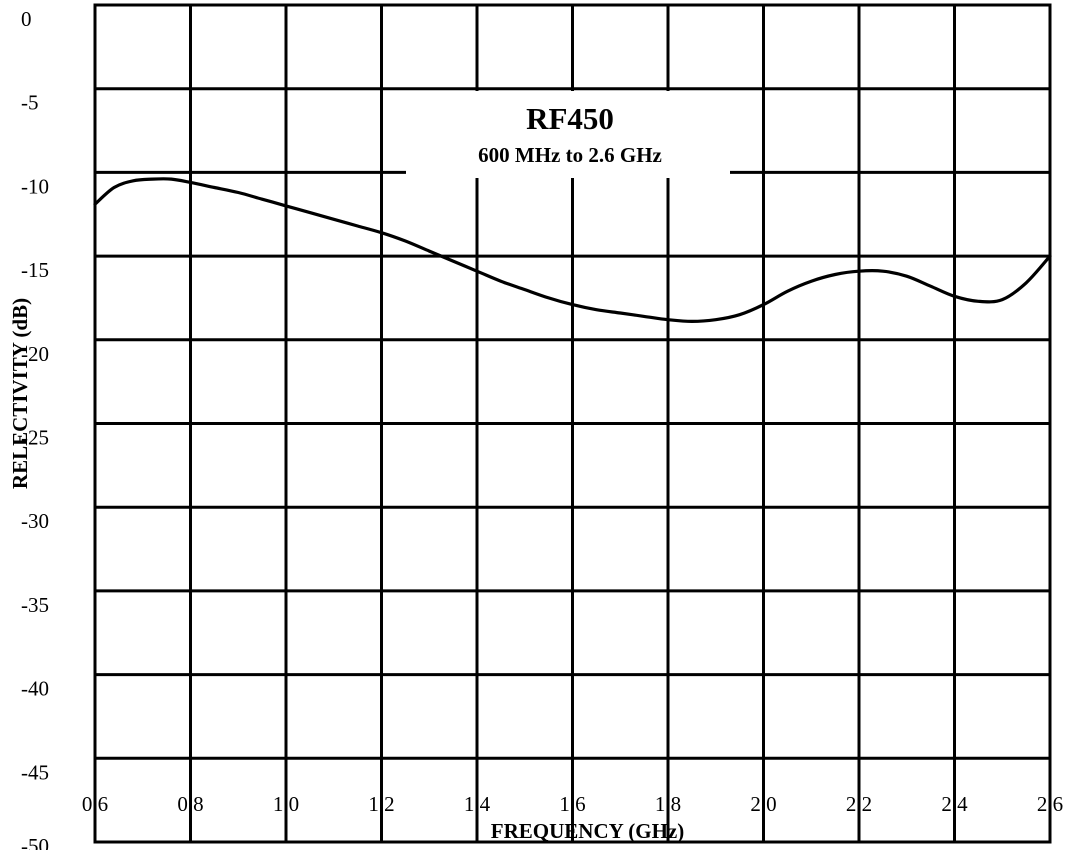  What do you see at coordinates (286, 804) in the screenshot?
I see `x-tick-label: 1.0` at bounding box center [286, 804].